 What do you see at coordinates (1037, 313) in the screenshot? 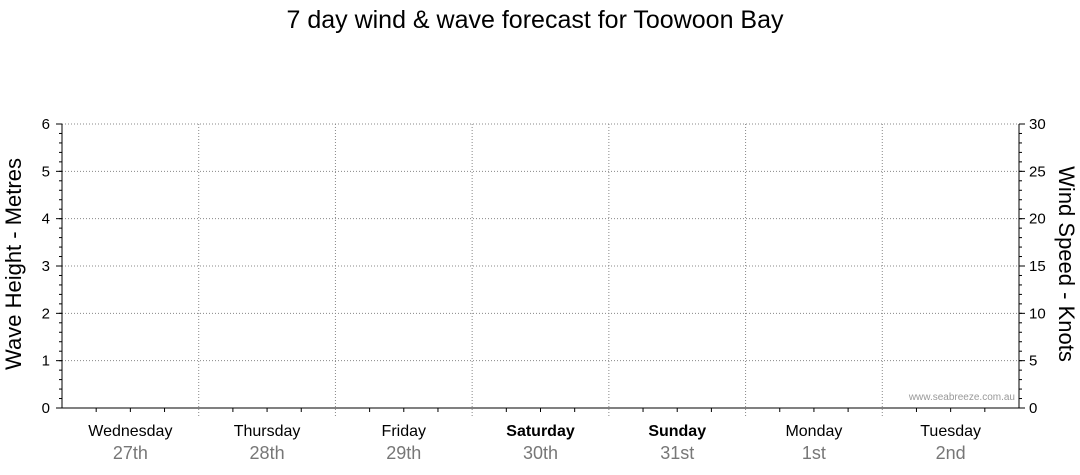
I see `y-right-tick-label: 10` at bounding box center [1037, 313].